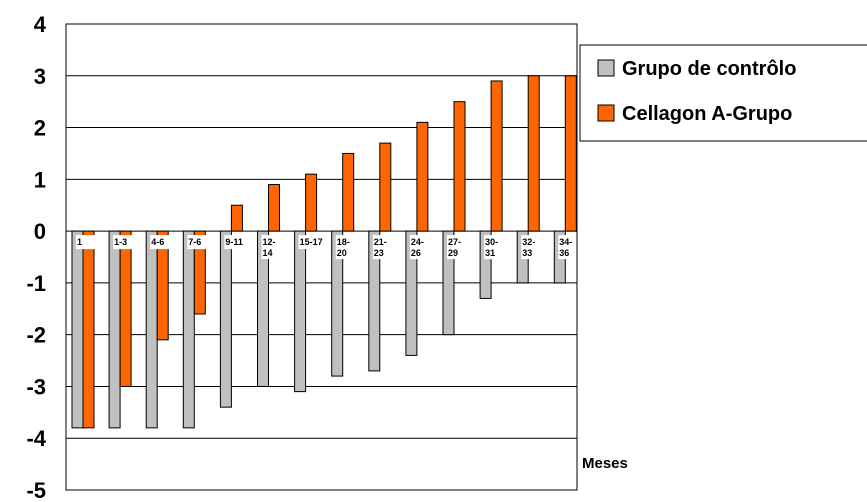  I want to click on category-label: 23, so click(379, 253).